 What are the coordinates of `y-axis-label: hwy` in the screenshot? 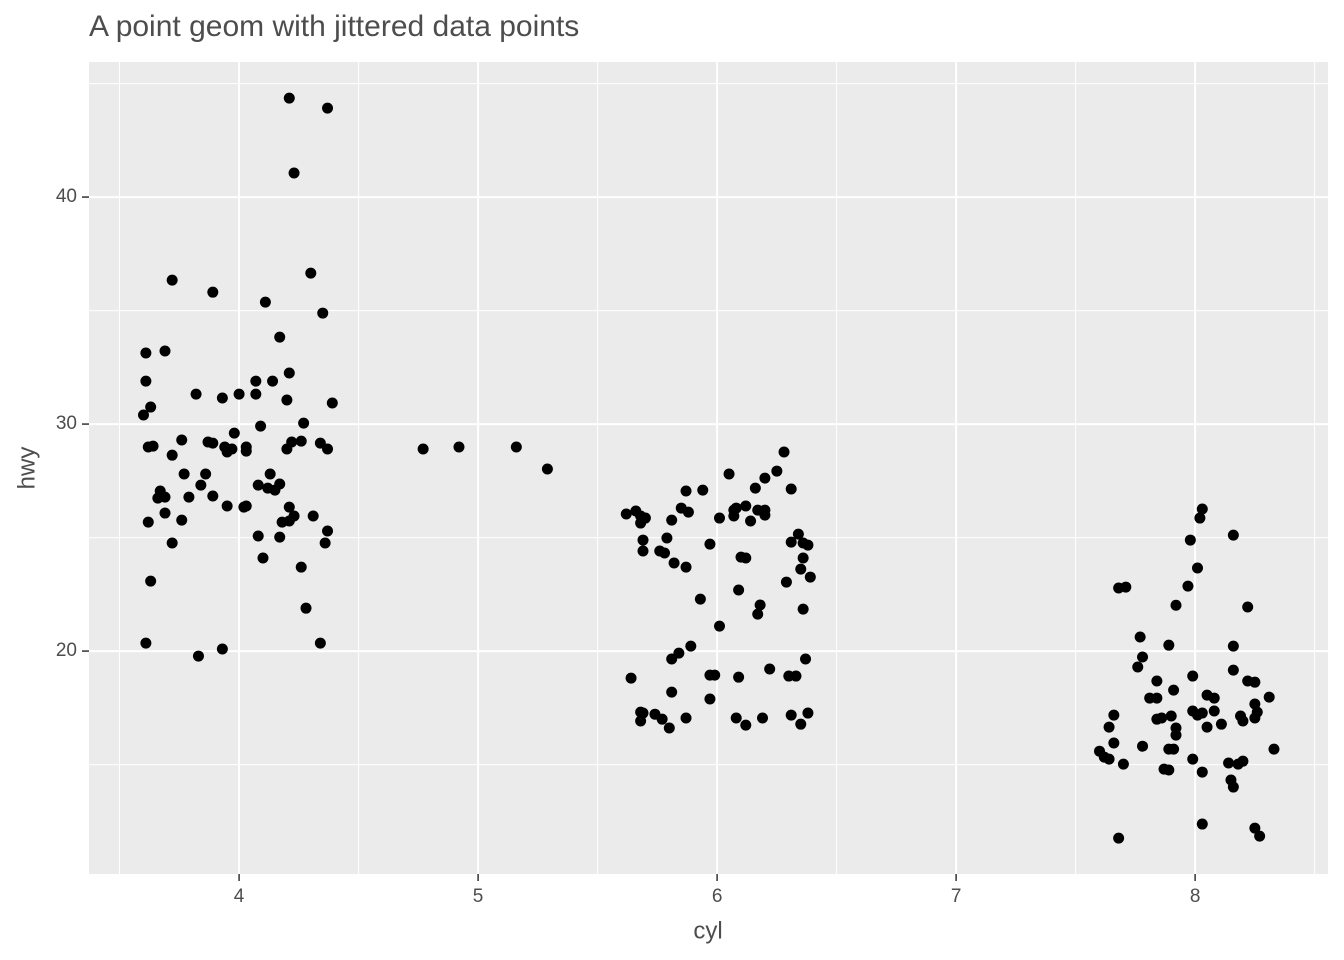 It's located at (26, 468).